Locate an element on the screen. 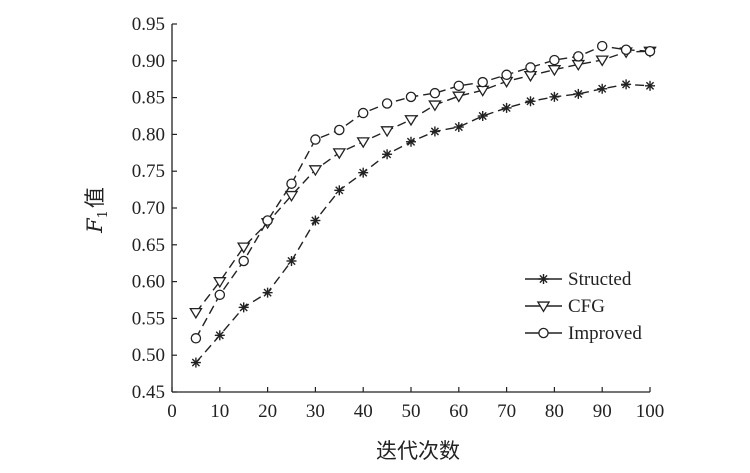 The image size is (750, 473). y-axis-title-main: F is located at coordinates (95, 225).